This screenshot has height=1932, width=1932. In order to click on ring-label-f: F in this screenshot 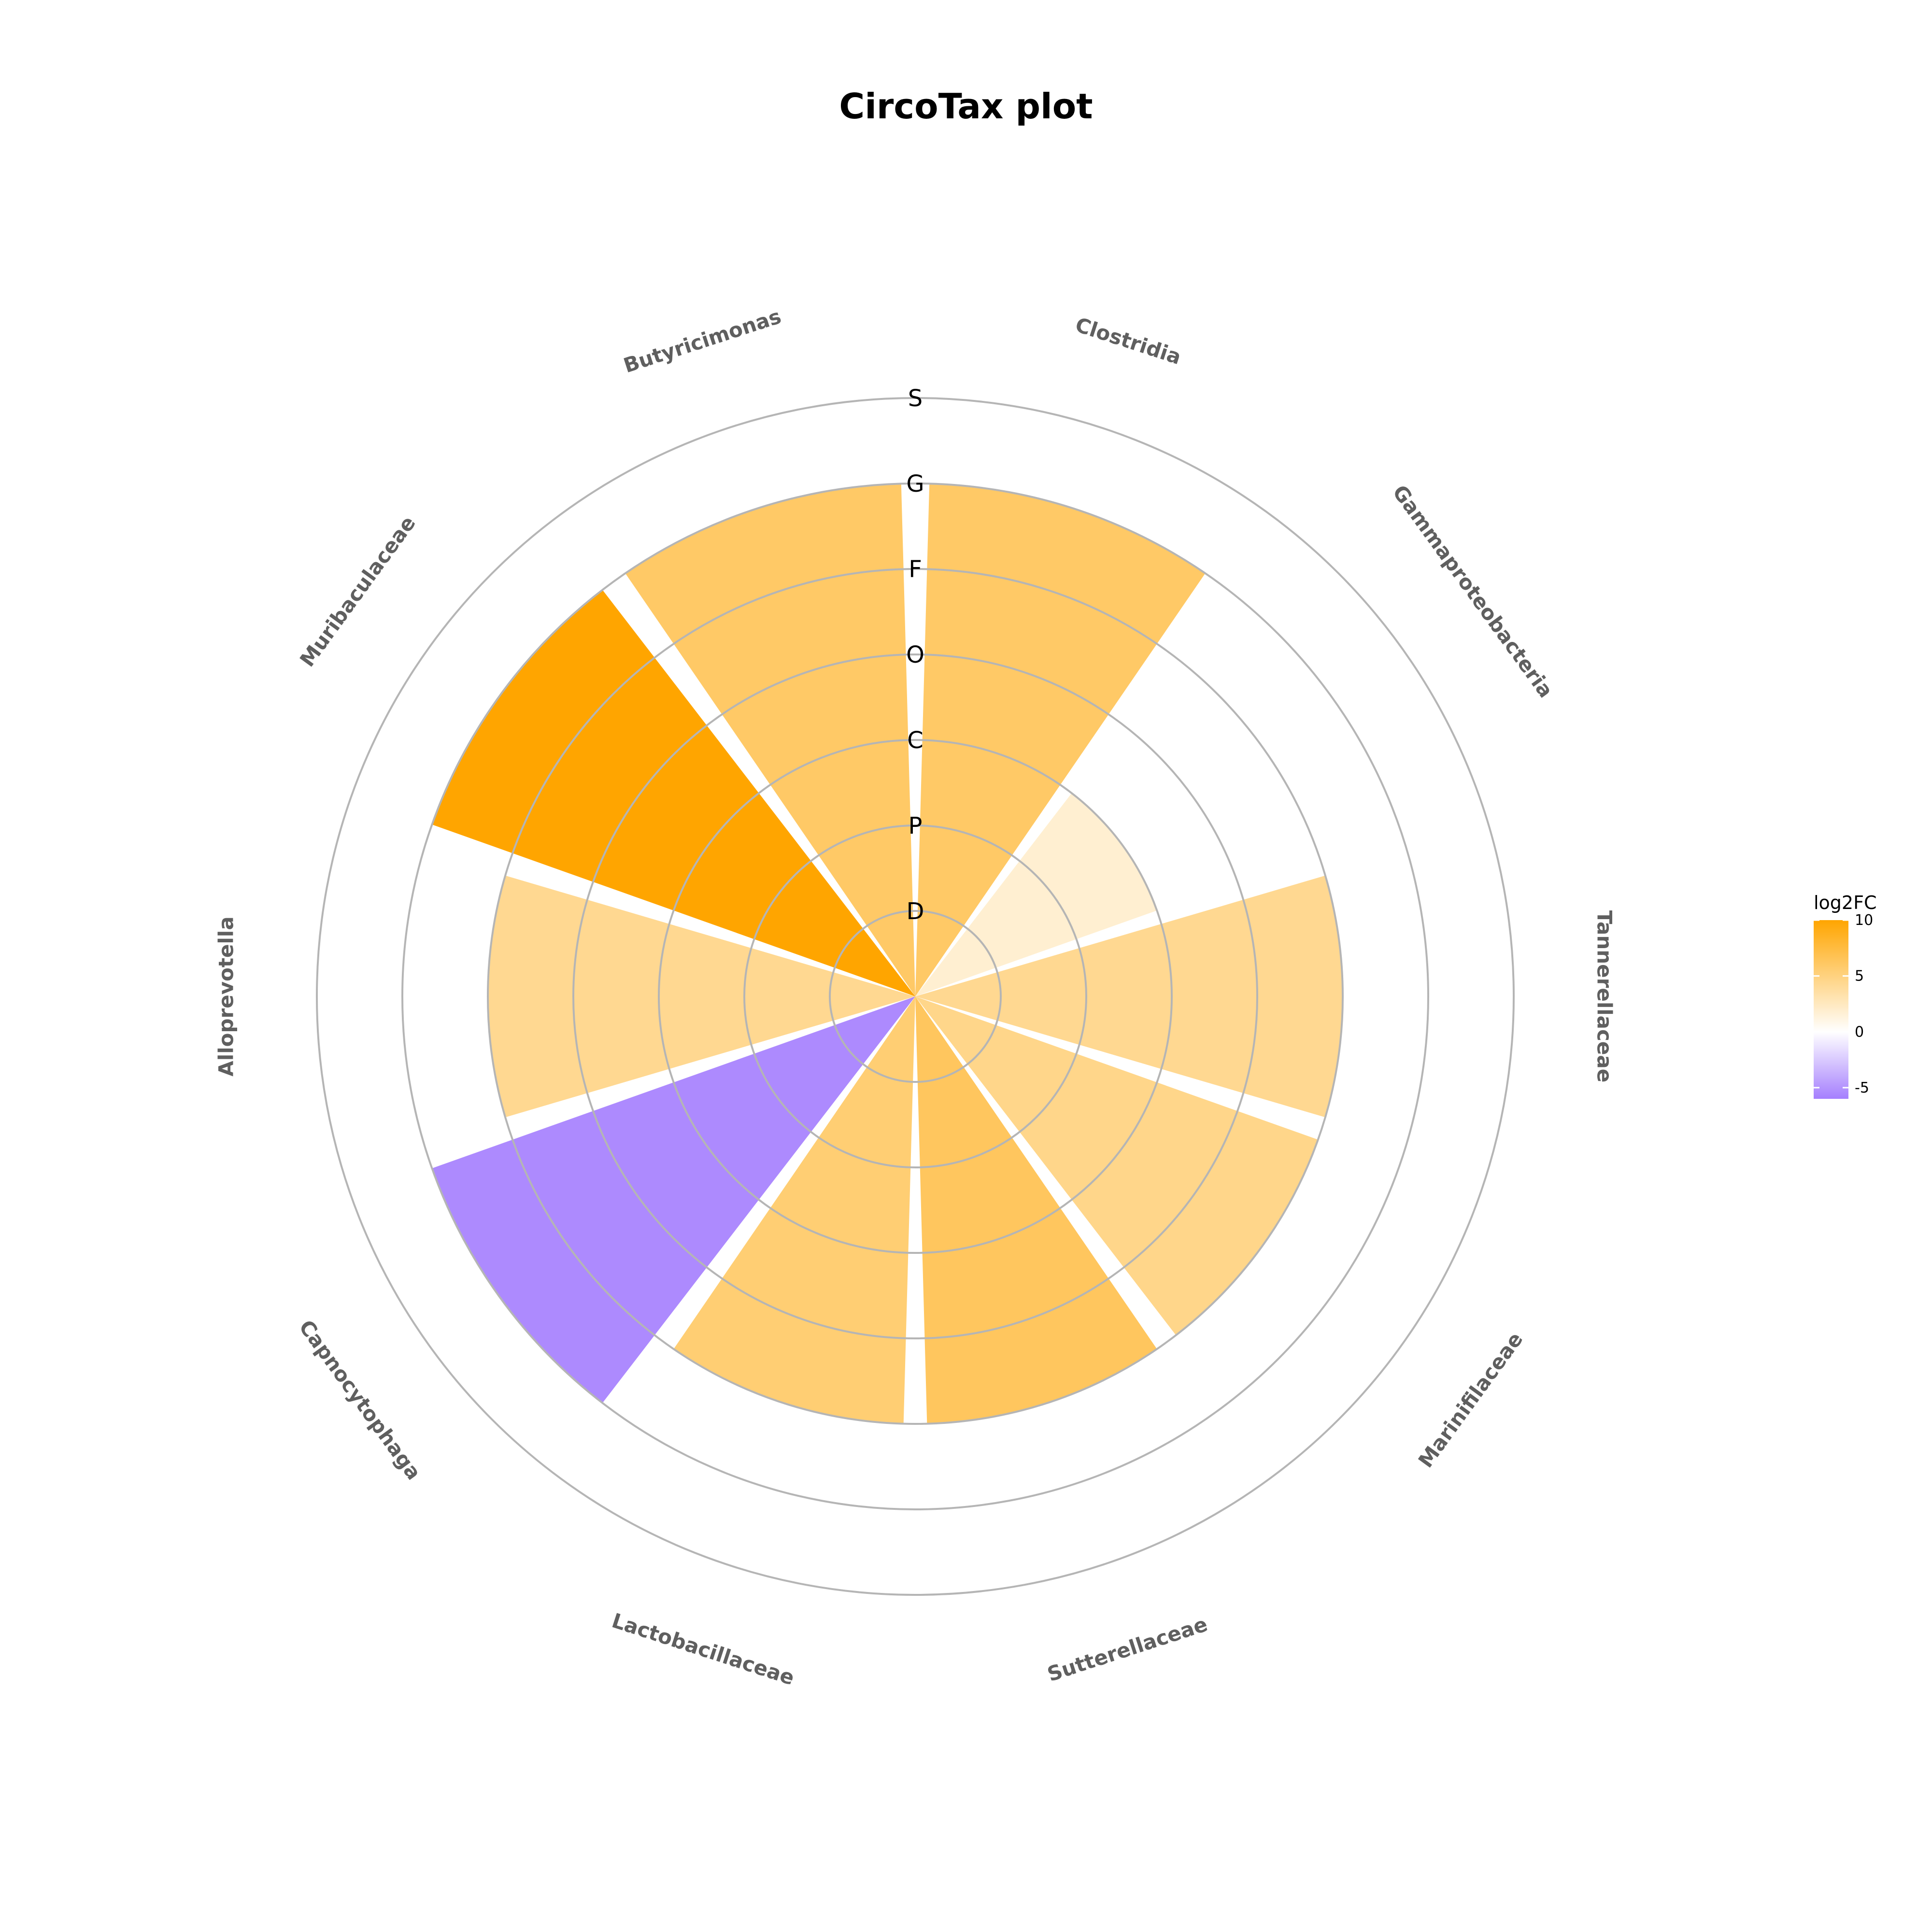, I will do `click(915, 569)`.